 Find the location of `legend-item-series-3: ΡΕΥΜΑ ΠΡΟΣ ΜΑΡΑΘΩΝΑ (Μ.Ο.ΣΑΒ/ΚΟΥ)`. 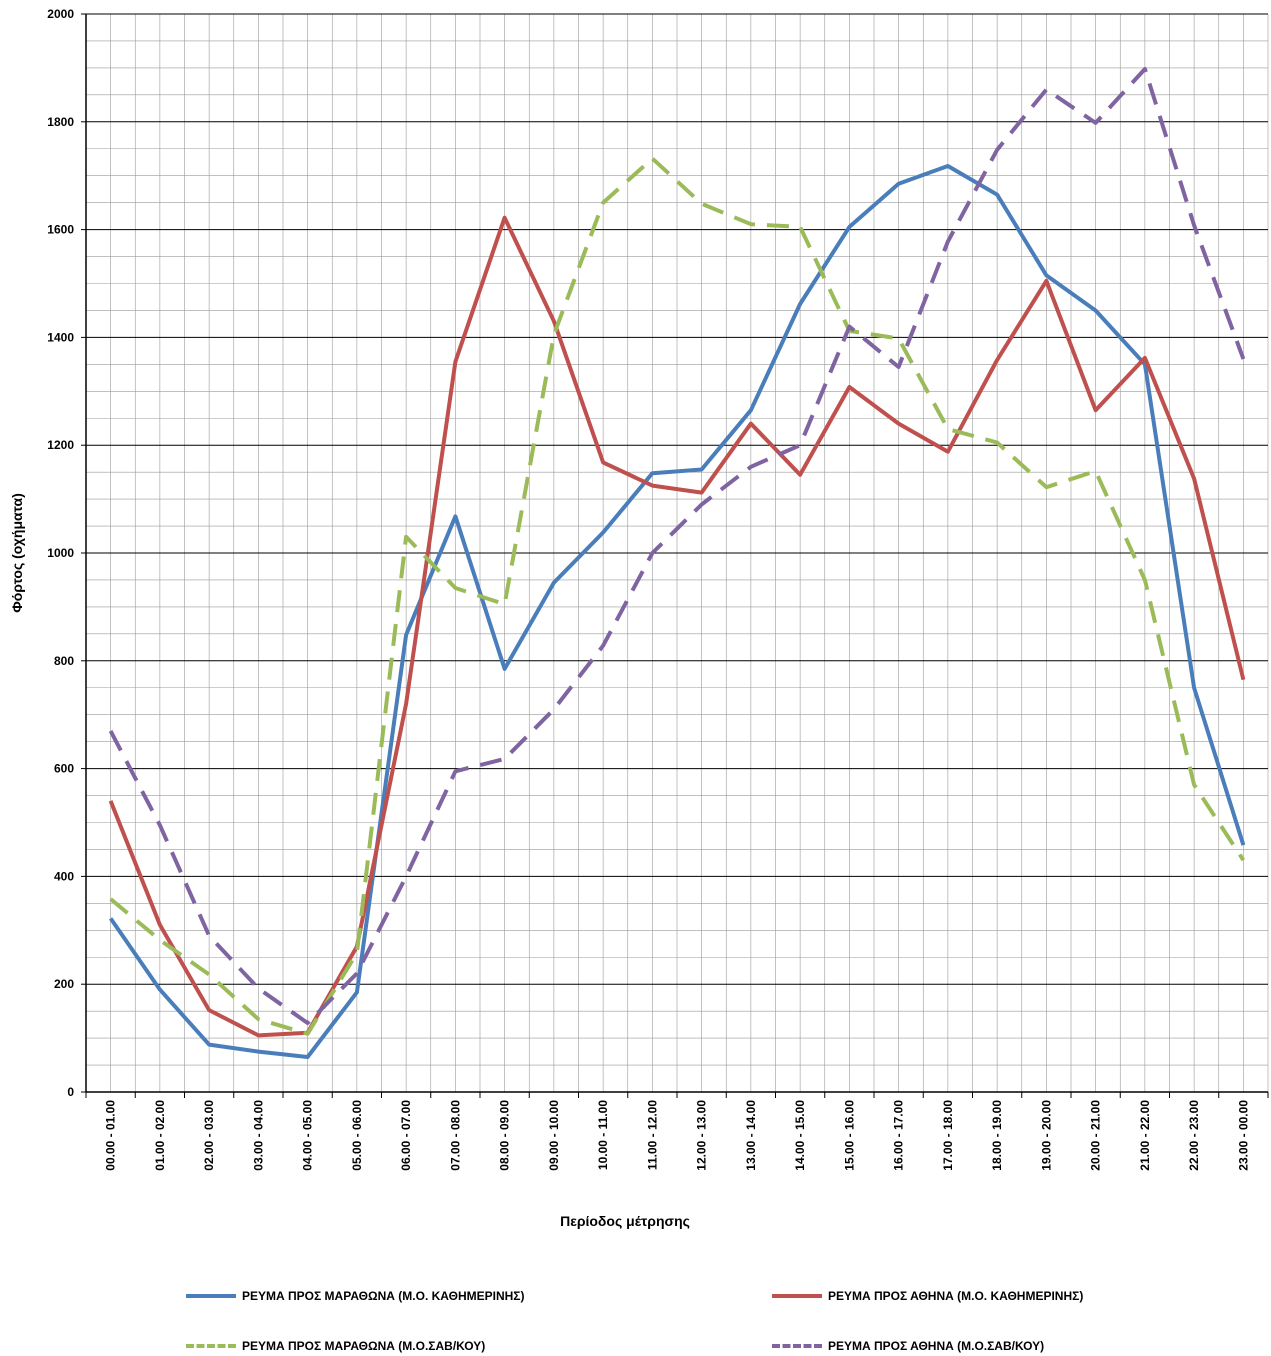

legend-item-series-3: ΡΕΥΜΑ ΠΡΟΣ ΜΑΡΑΘΩΝΑ (Μ.Ο.ΣΑΒ/ΚΟΥ) is located at coordinates (335, 1346).